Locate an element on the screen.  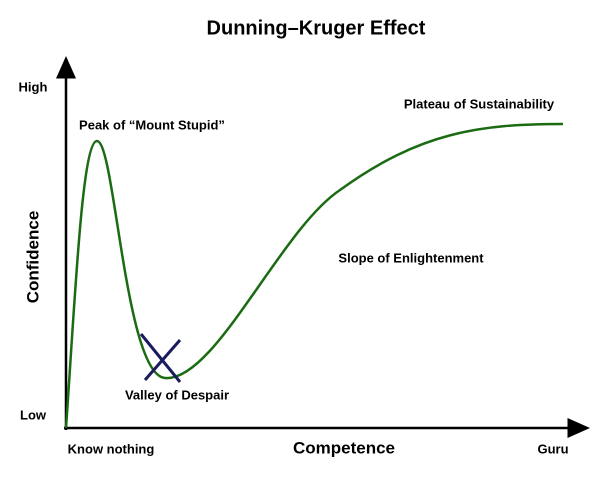
x-label: Competence is located at coordinates (344, 447).